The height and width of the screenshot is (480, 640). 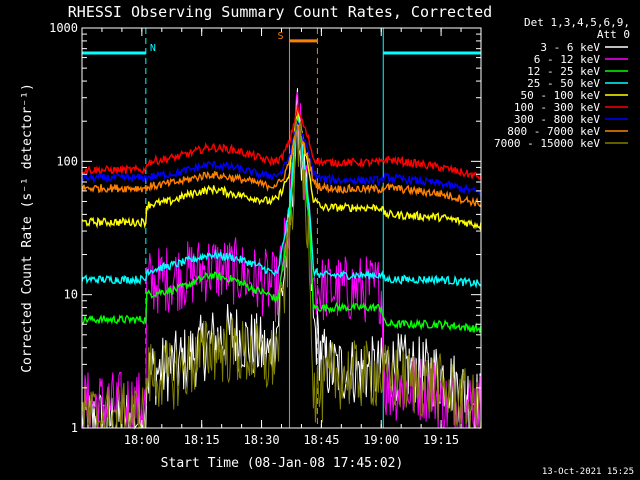 What do you see at coordinates (547, 143) in the screenshot?
I see `legend-label-9: 7000 - 15000 keV` at bounding box center [547, 143].